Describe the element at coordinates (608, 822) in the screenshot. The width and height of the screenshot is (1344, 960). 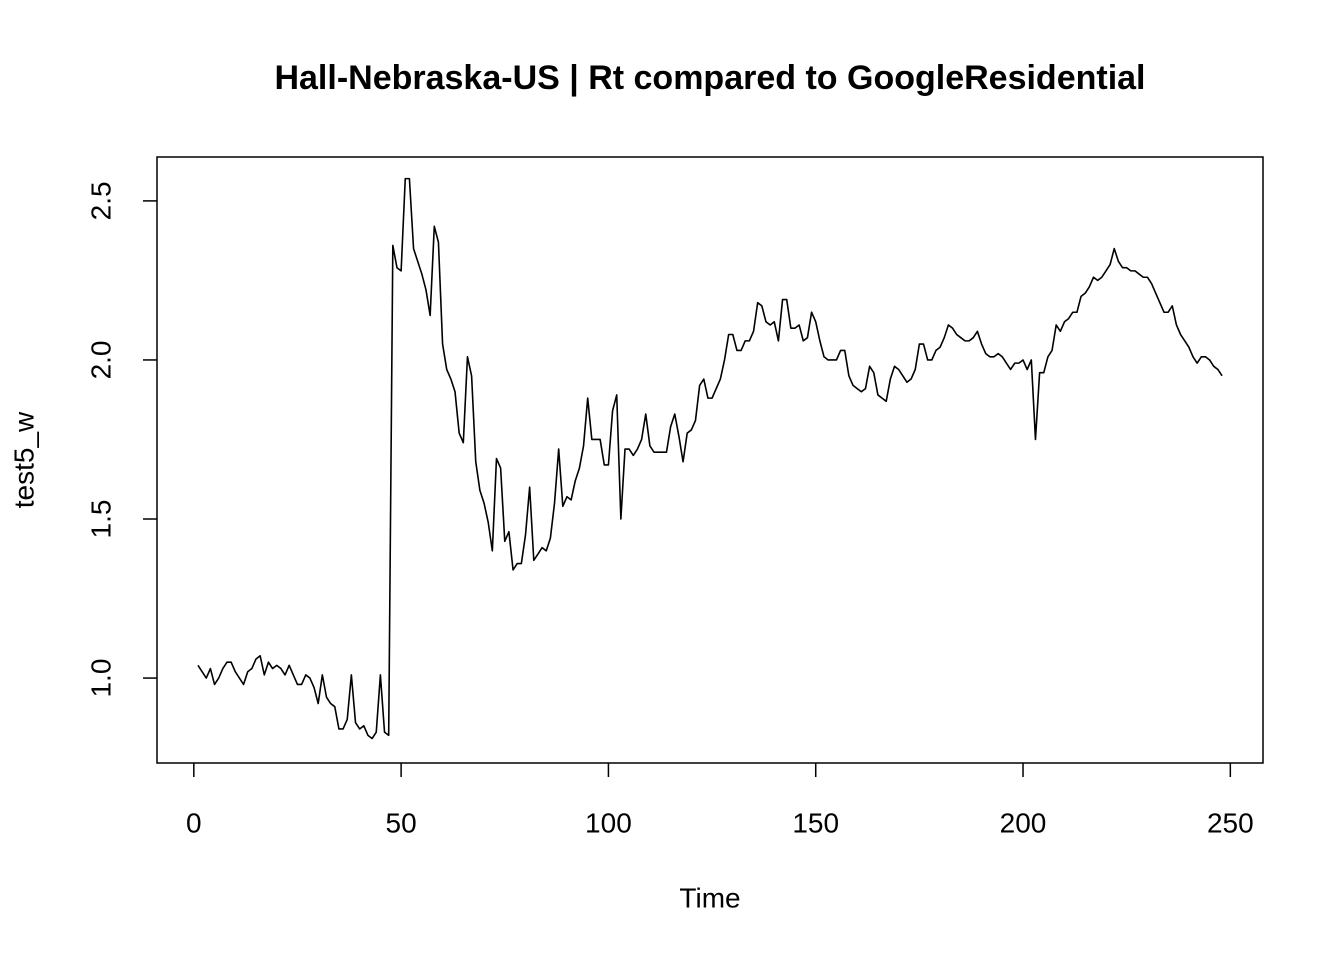
I see `x-tick-label: 100` at that location.